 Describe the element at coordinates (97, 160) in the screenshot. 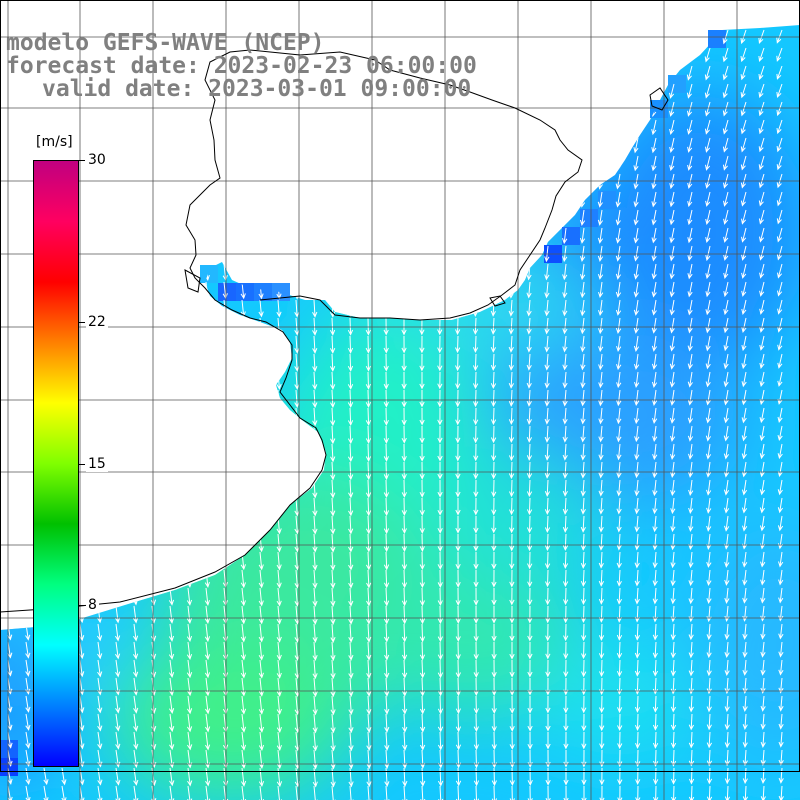

I see `colorbar-tick-label: 30` at that location.